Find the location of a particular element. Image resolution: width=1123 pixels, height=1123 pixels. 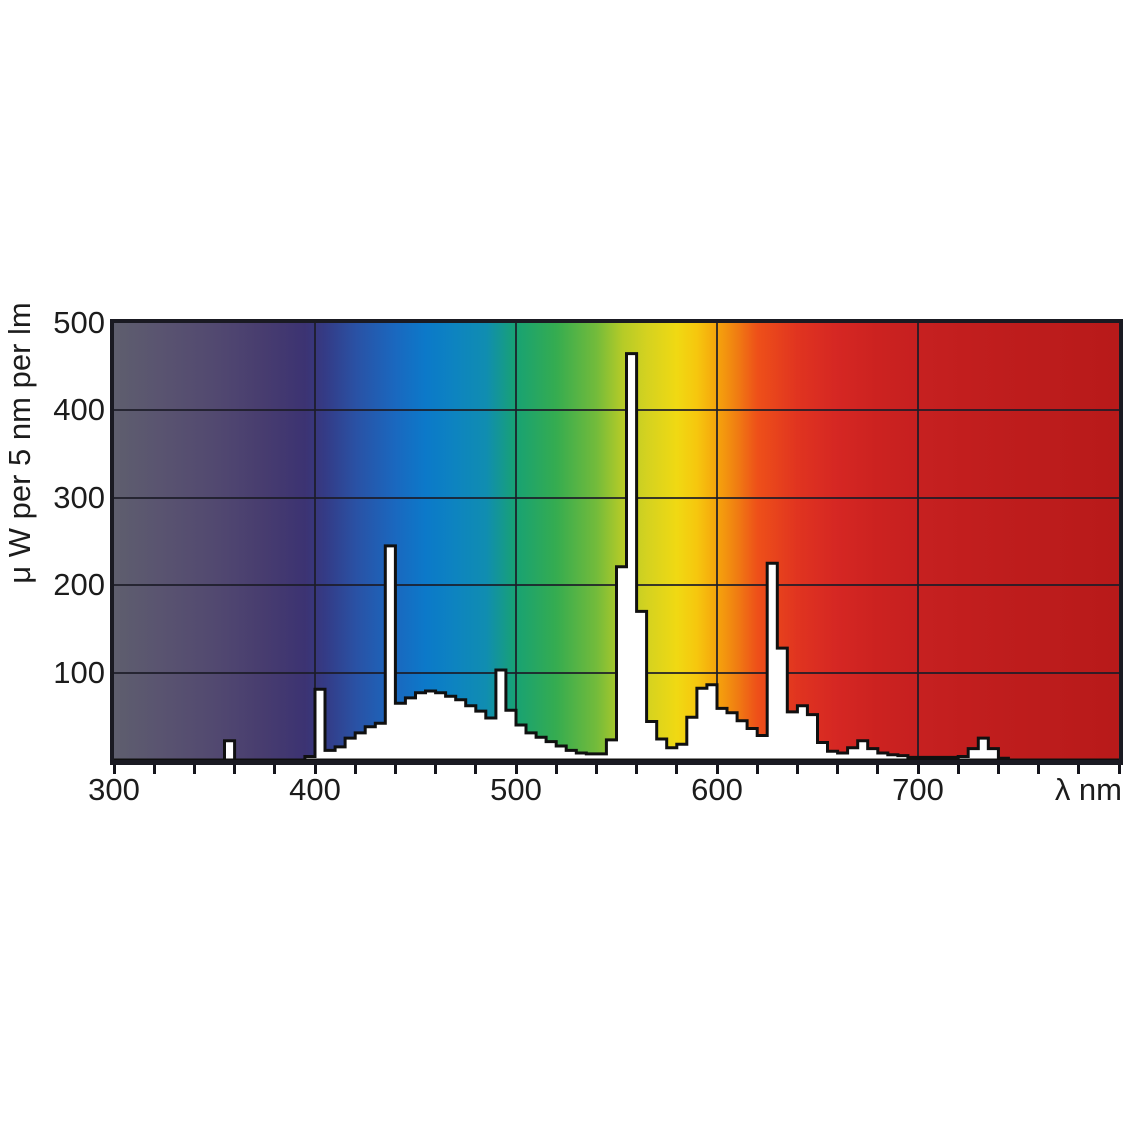

x-tick-label-300: 300 is located at coordinates (114, 789).